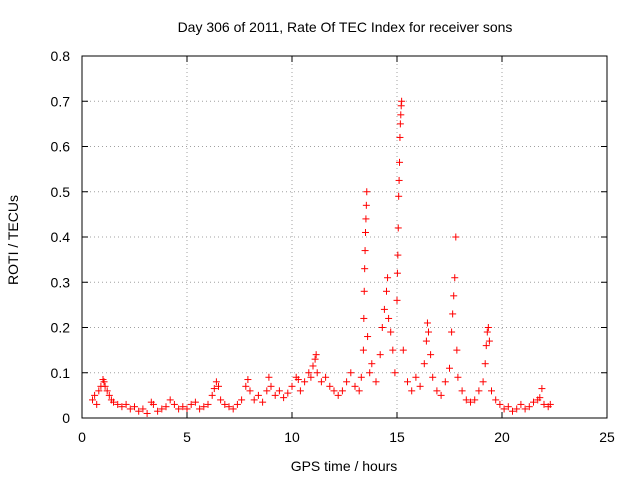  Describe the element at coordinates (61, 237) in the screenshot. I see `y-tick-label: 0.4` at that location.